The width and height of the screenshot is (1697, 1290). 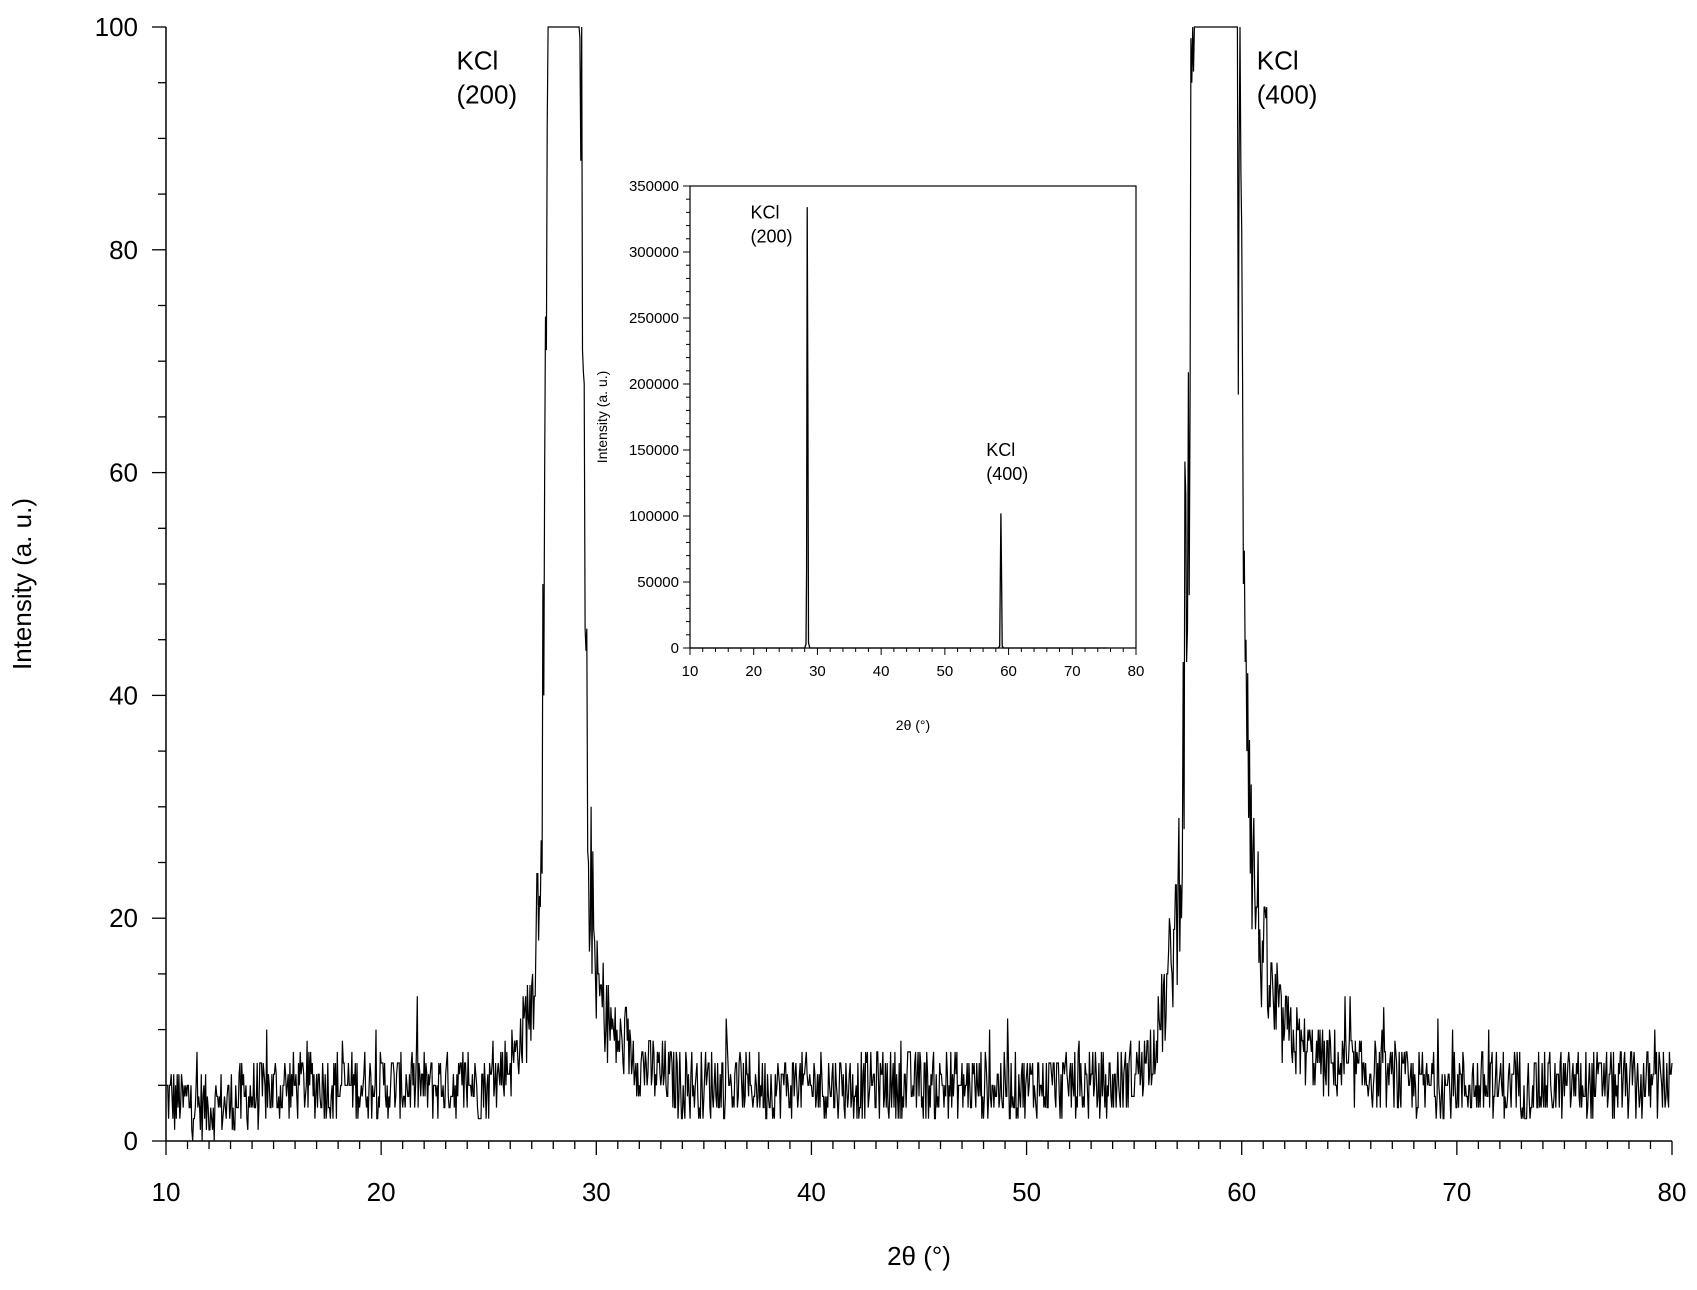 What do you see at coordinates (1008, 671) in the screenshot?
I see `inset-x-tick-label: 60` at bounding box center [1008, 671].